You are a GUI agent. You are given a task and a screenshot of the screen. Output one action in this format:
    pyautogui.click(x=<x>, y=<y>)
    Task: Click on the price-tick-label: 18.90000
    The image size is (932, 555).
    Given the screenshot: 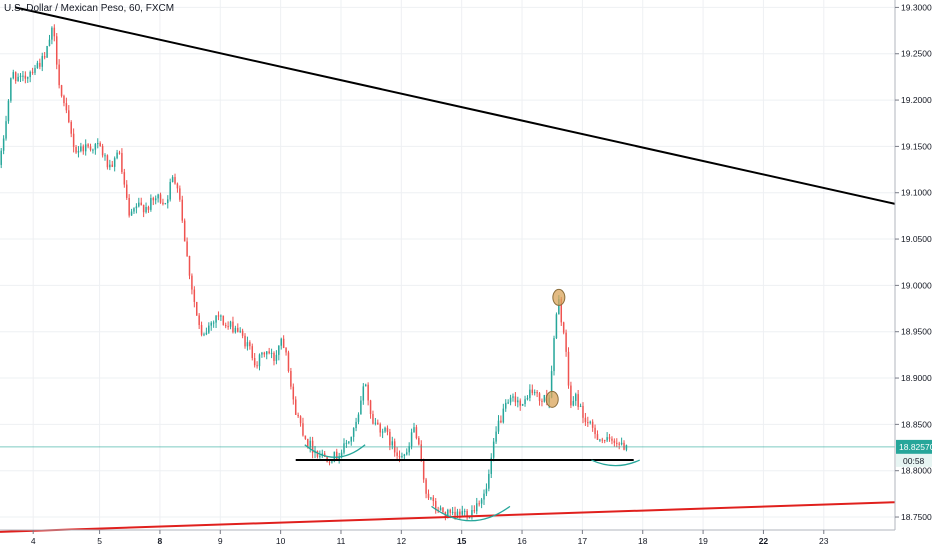 What is the action you would take?
    pyautogui.click(x=916, y=378)
    